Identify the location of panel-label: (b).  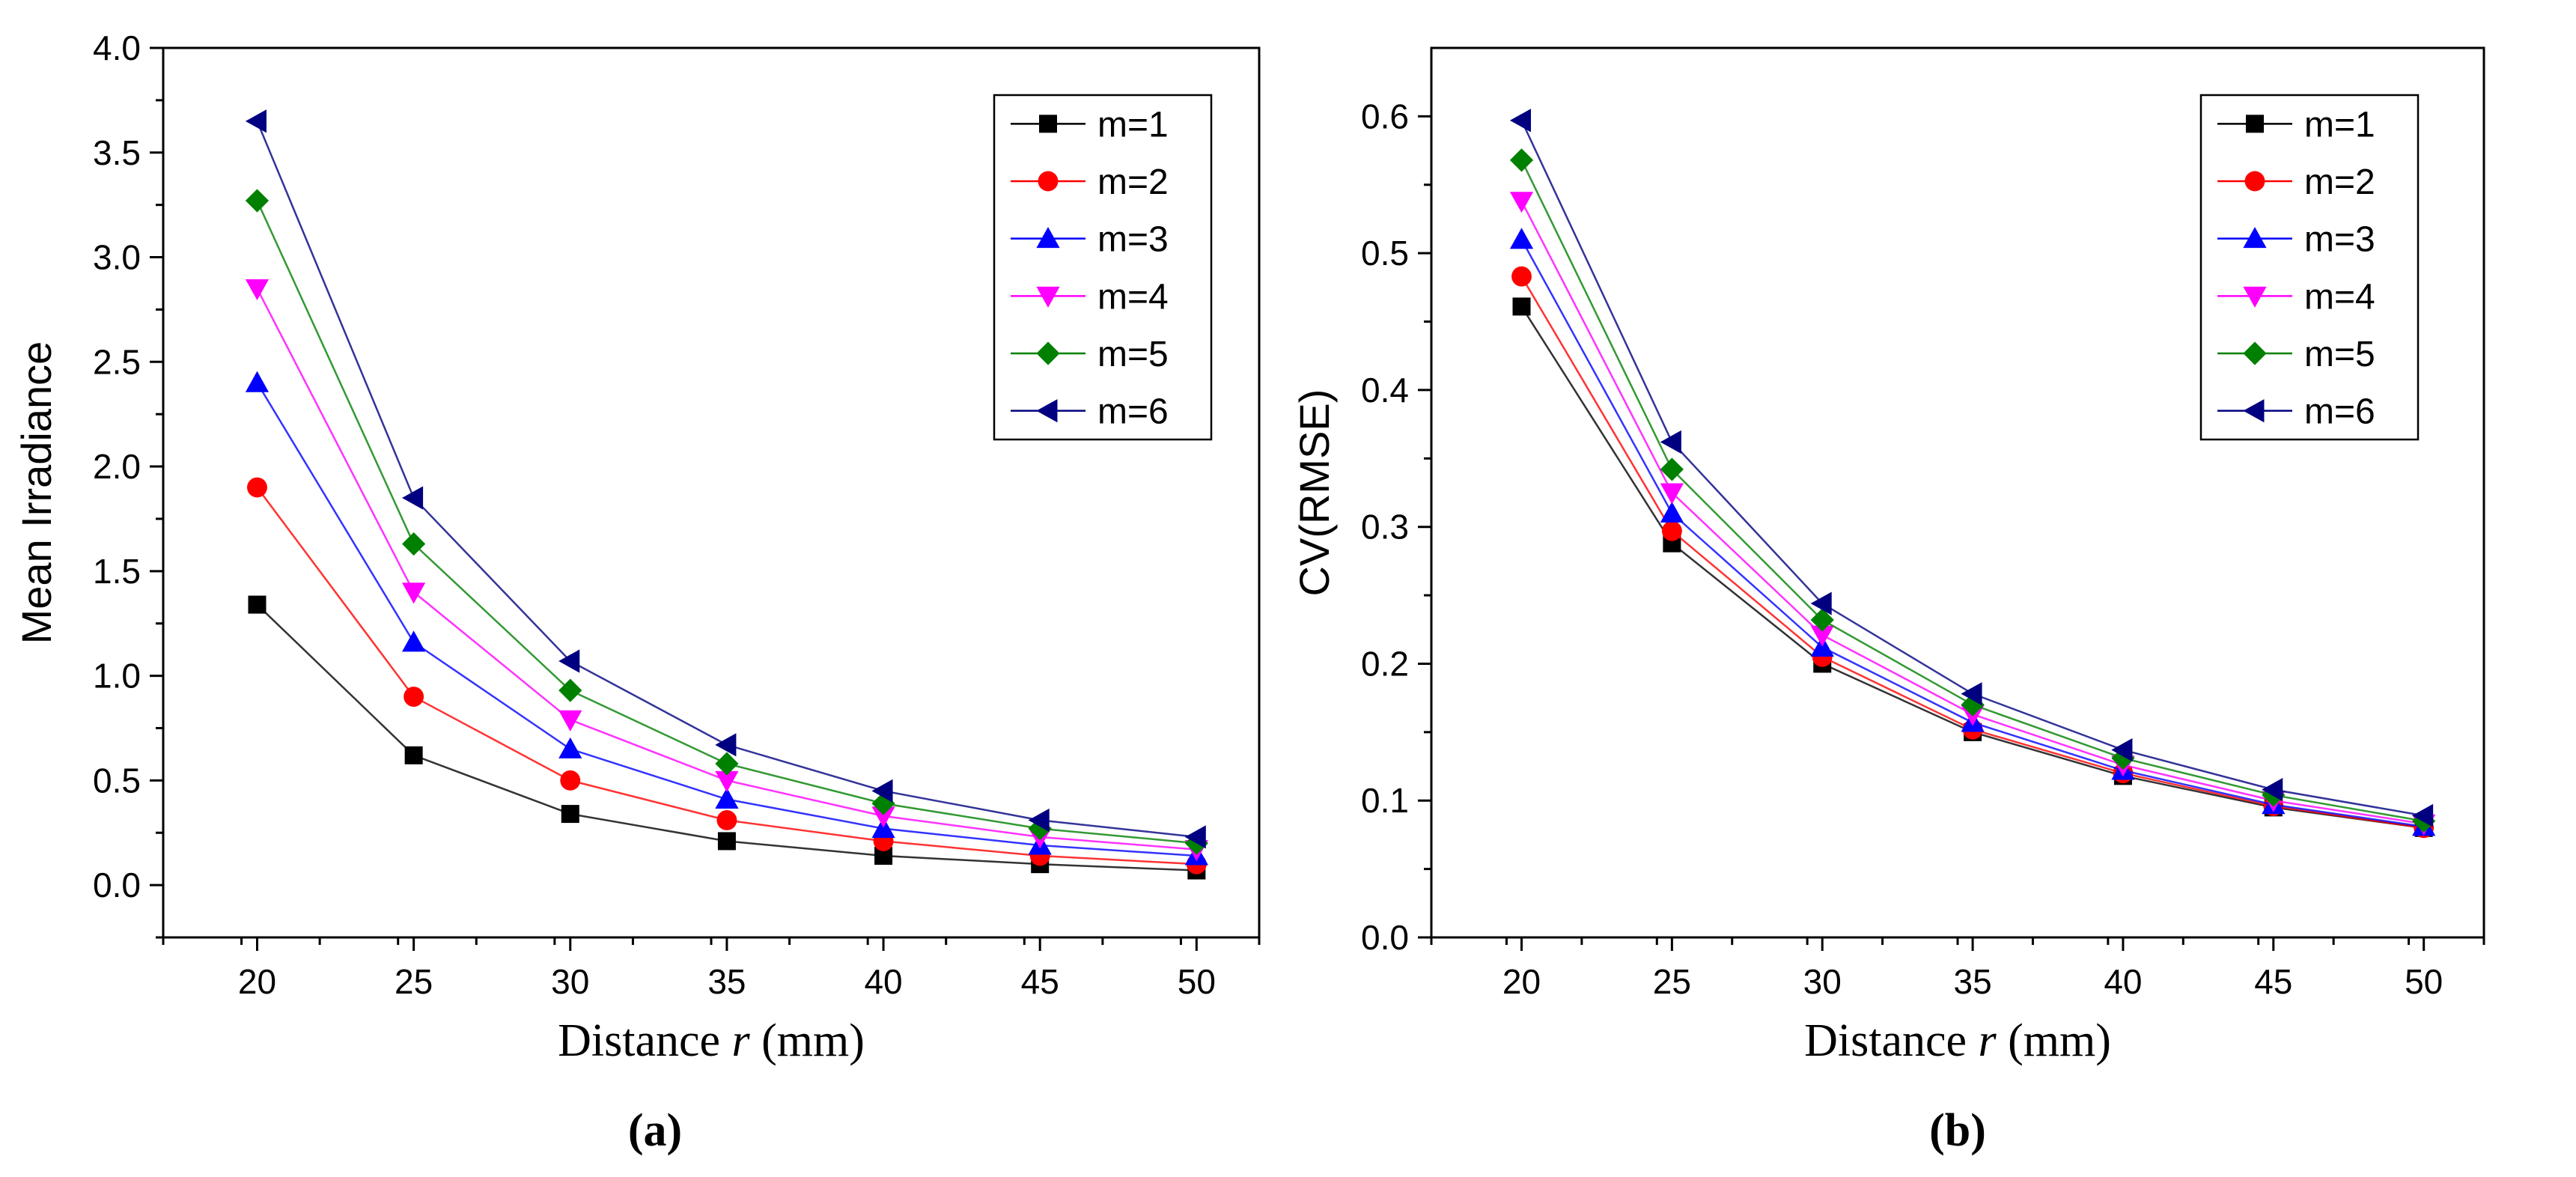
(1957, 1130).